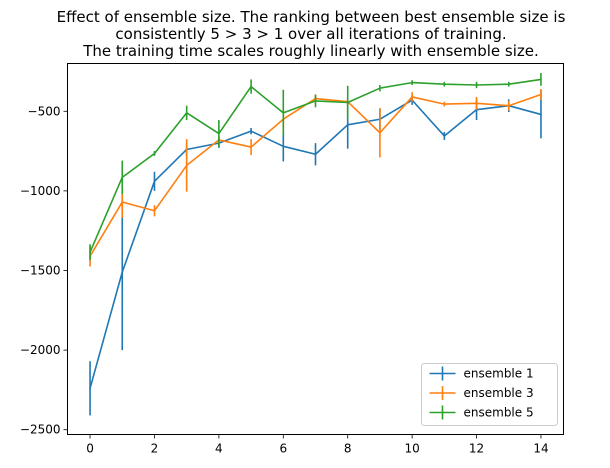 The image size is (610, 468). I want to click on y-tick-label: −1000, so click(40, 191).